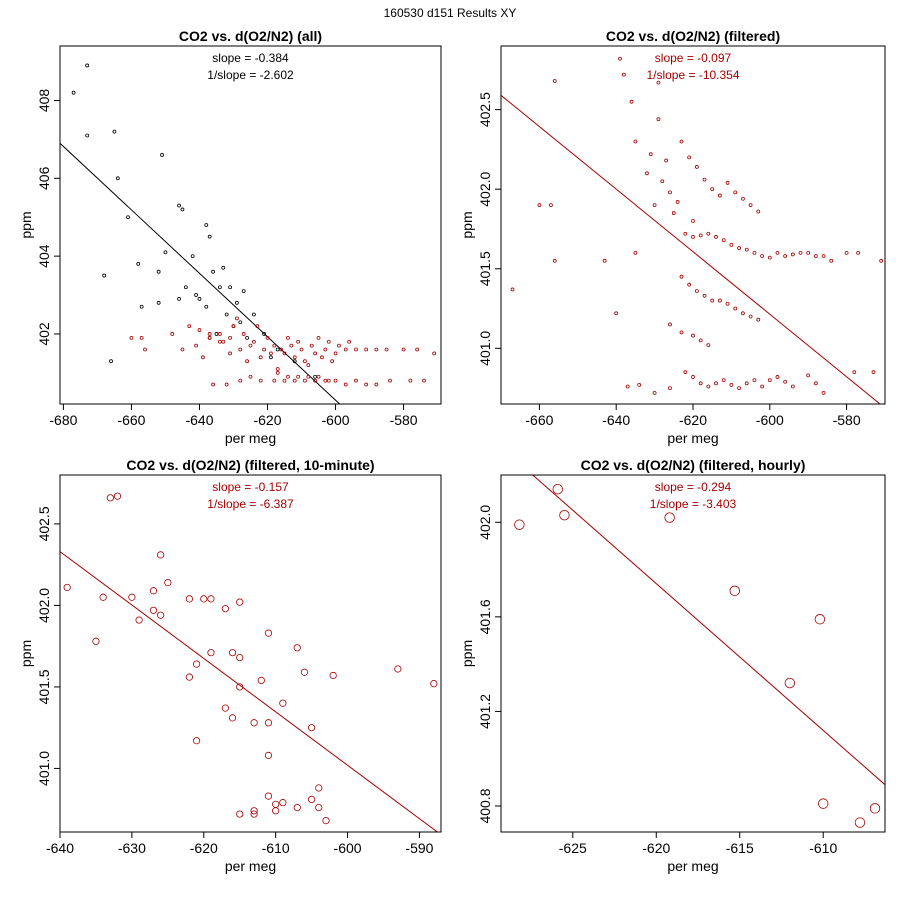 The image size is (900, 905). What do you see at coordinates (199, 420) in the screenshot?
I see `x-tick-label: -640` at bounding box center [199, 420].